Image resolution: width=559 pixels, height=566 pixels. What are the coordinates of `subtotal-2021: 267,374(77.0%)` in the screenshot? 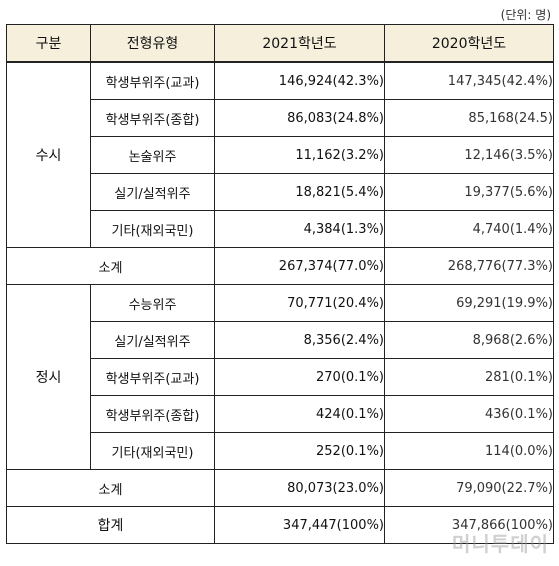 It's located at (299, 266).